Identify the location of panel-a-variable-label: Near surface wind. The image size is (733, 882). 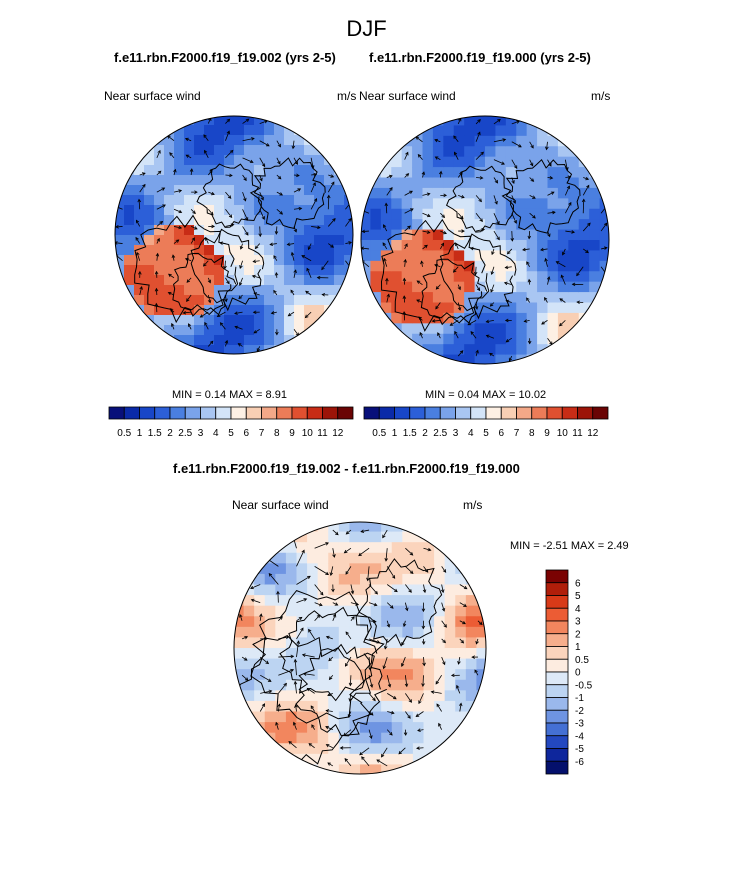
(152, 96).